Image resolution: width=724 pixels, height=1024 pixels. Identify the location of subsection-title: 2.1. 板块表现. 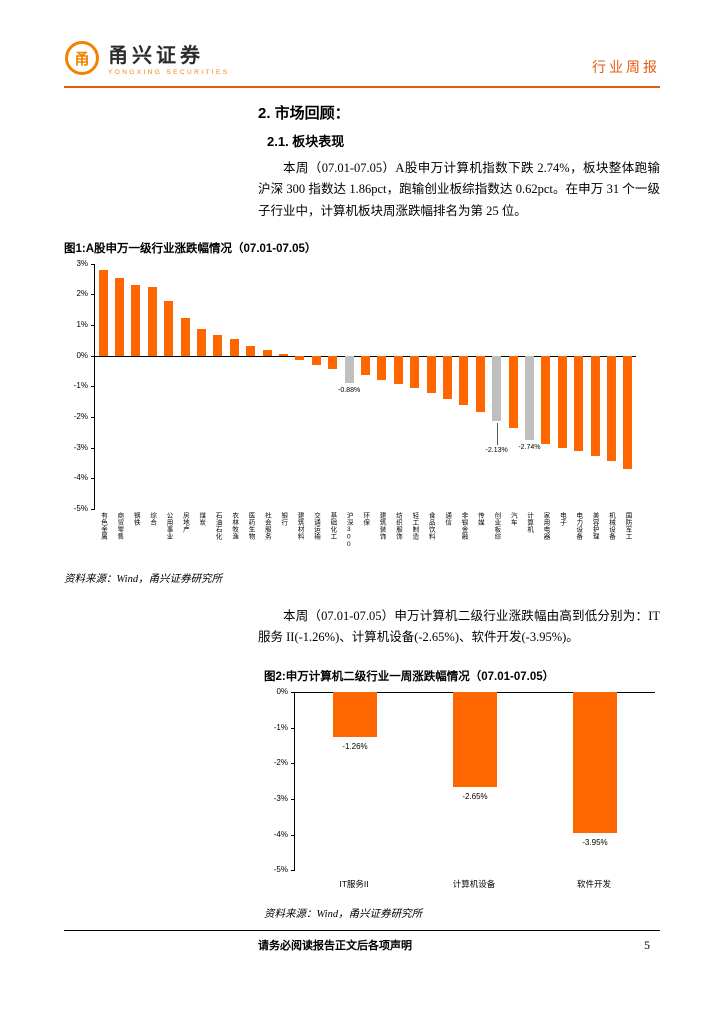
(306, 141).